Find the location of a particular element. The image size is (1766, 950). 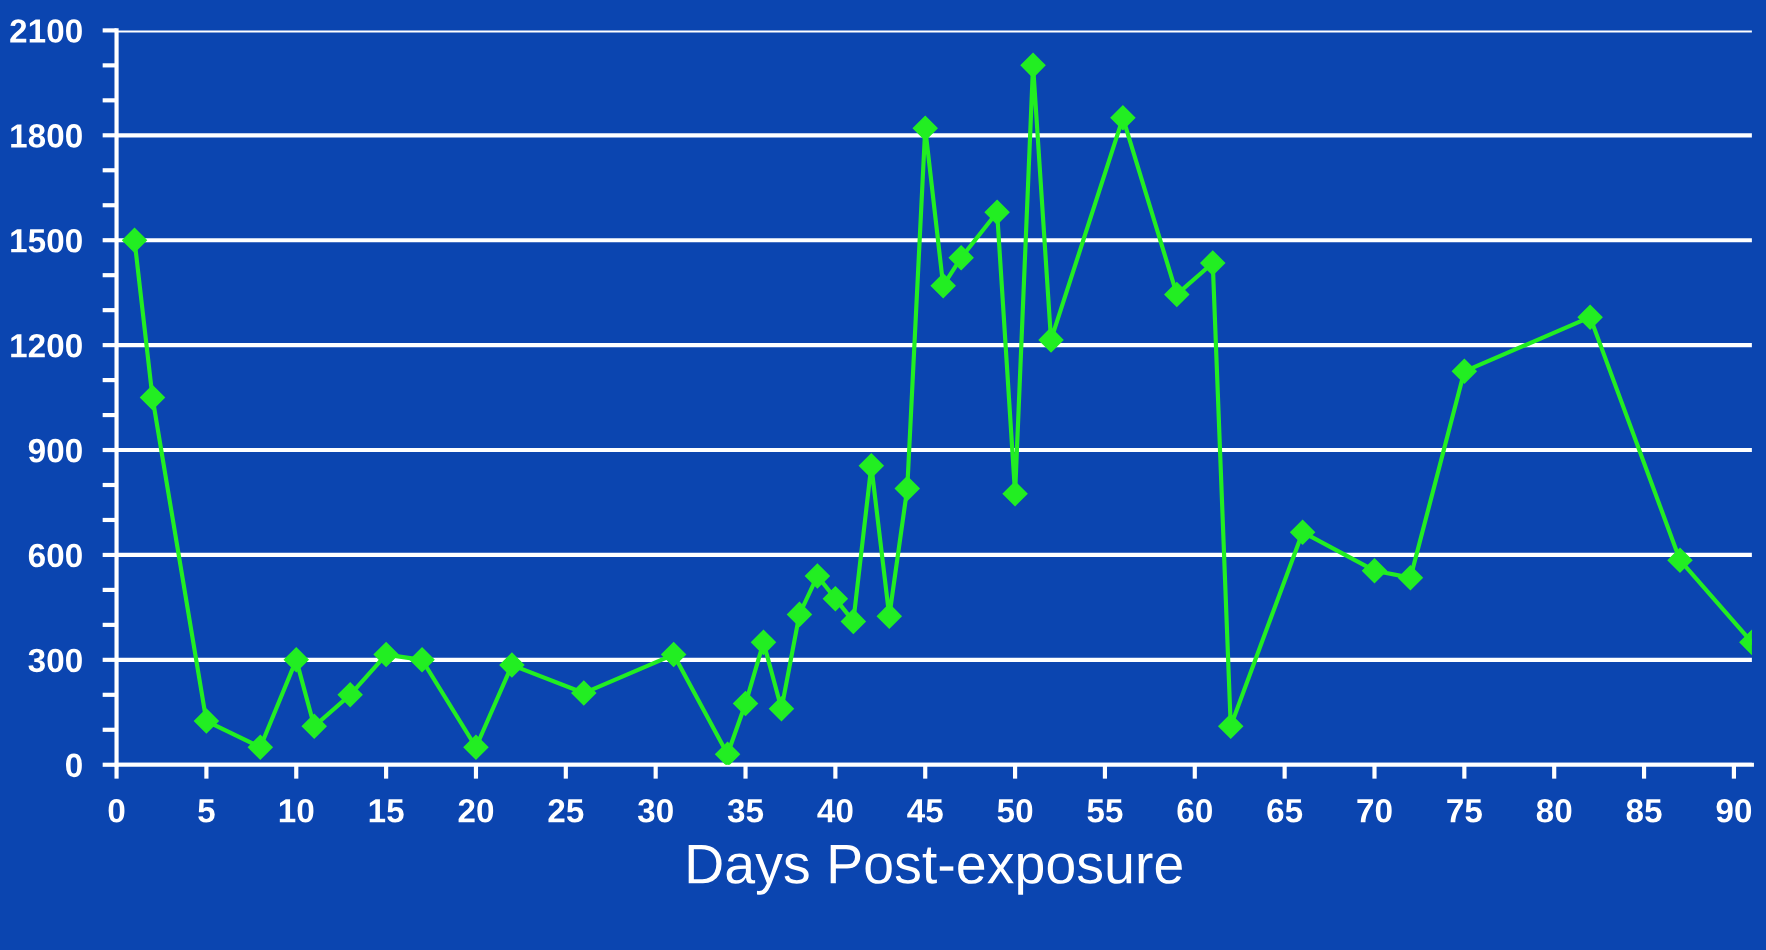

y-tick-label: 2100 is located at coordinates (46, 31).